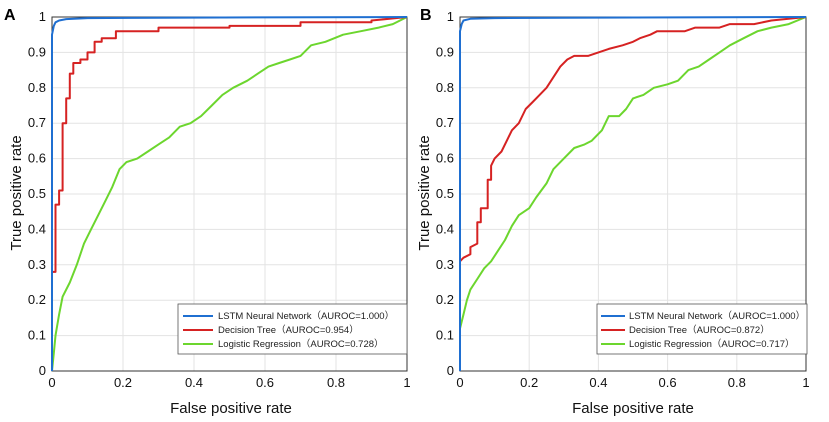 This screenshot has width=829, height=422. What do you see at coordinates (301, 344) in the screenshot?
I see `legend-label-logistic-regression: Logistic Regression（AUROC=0.728）` at bounding box center [301, 344].